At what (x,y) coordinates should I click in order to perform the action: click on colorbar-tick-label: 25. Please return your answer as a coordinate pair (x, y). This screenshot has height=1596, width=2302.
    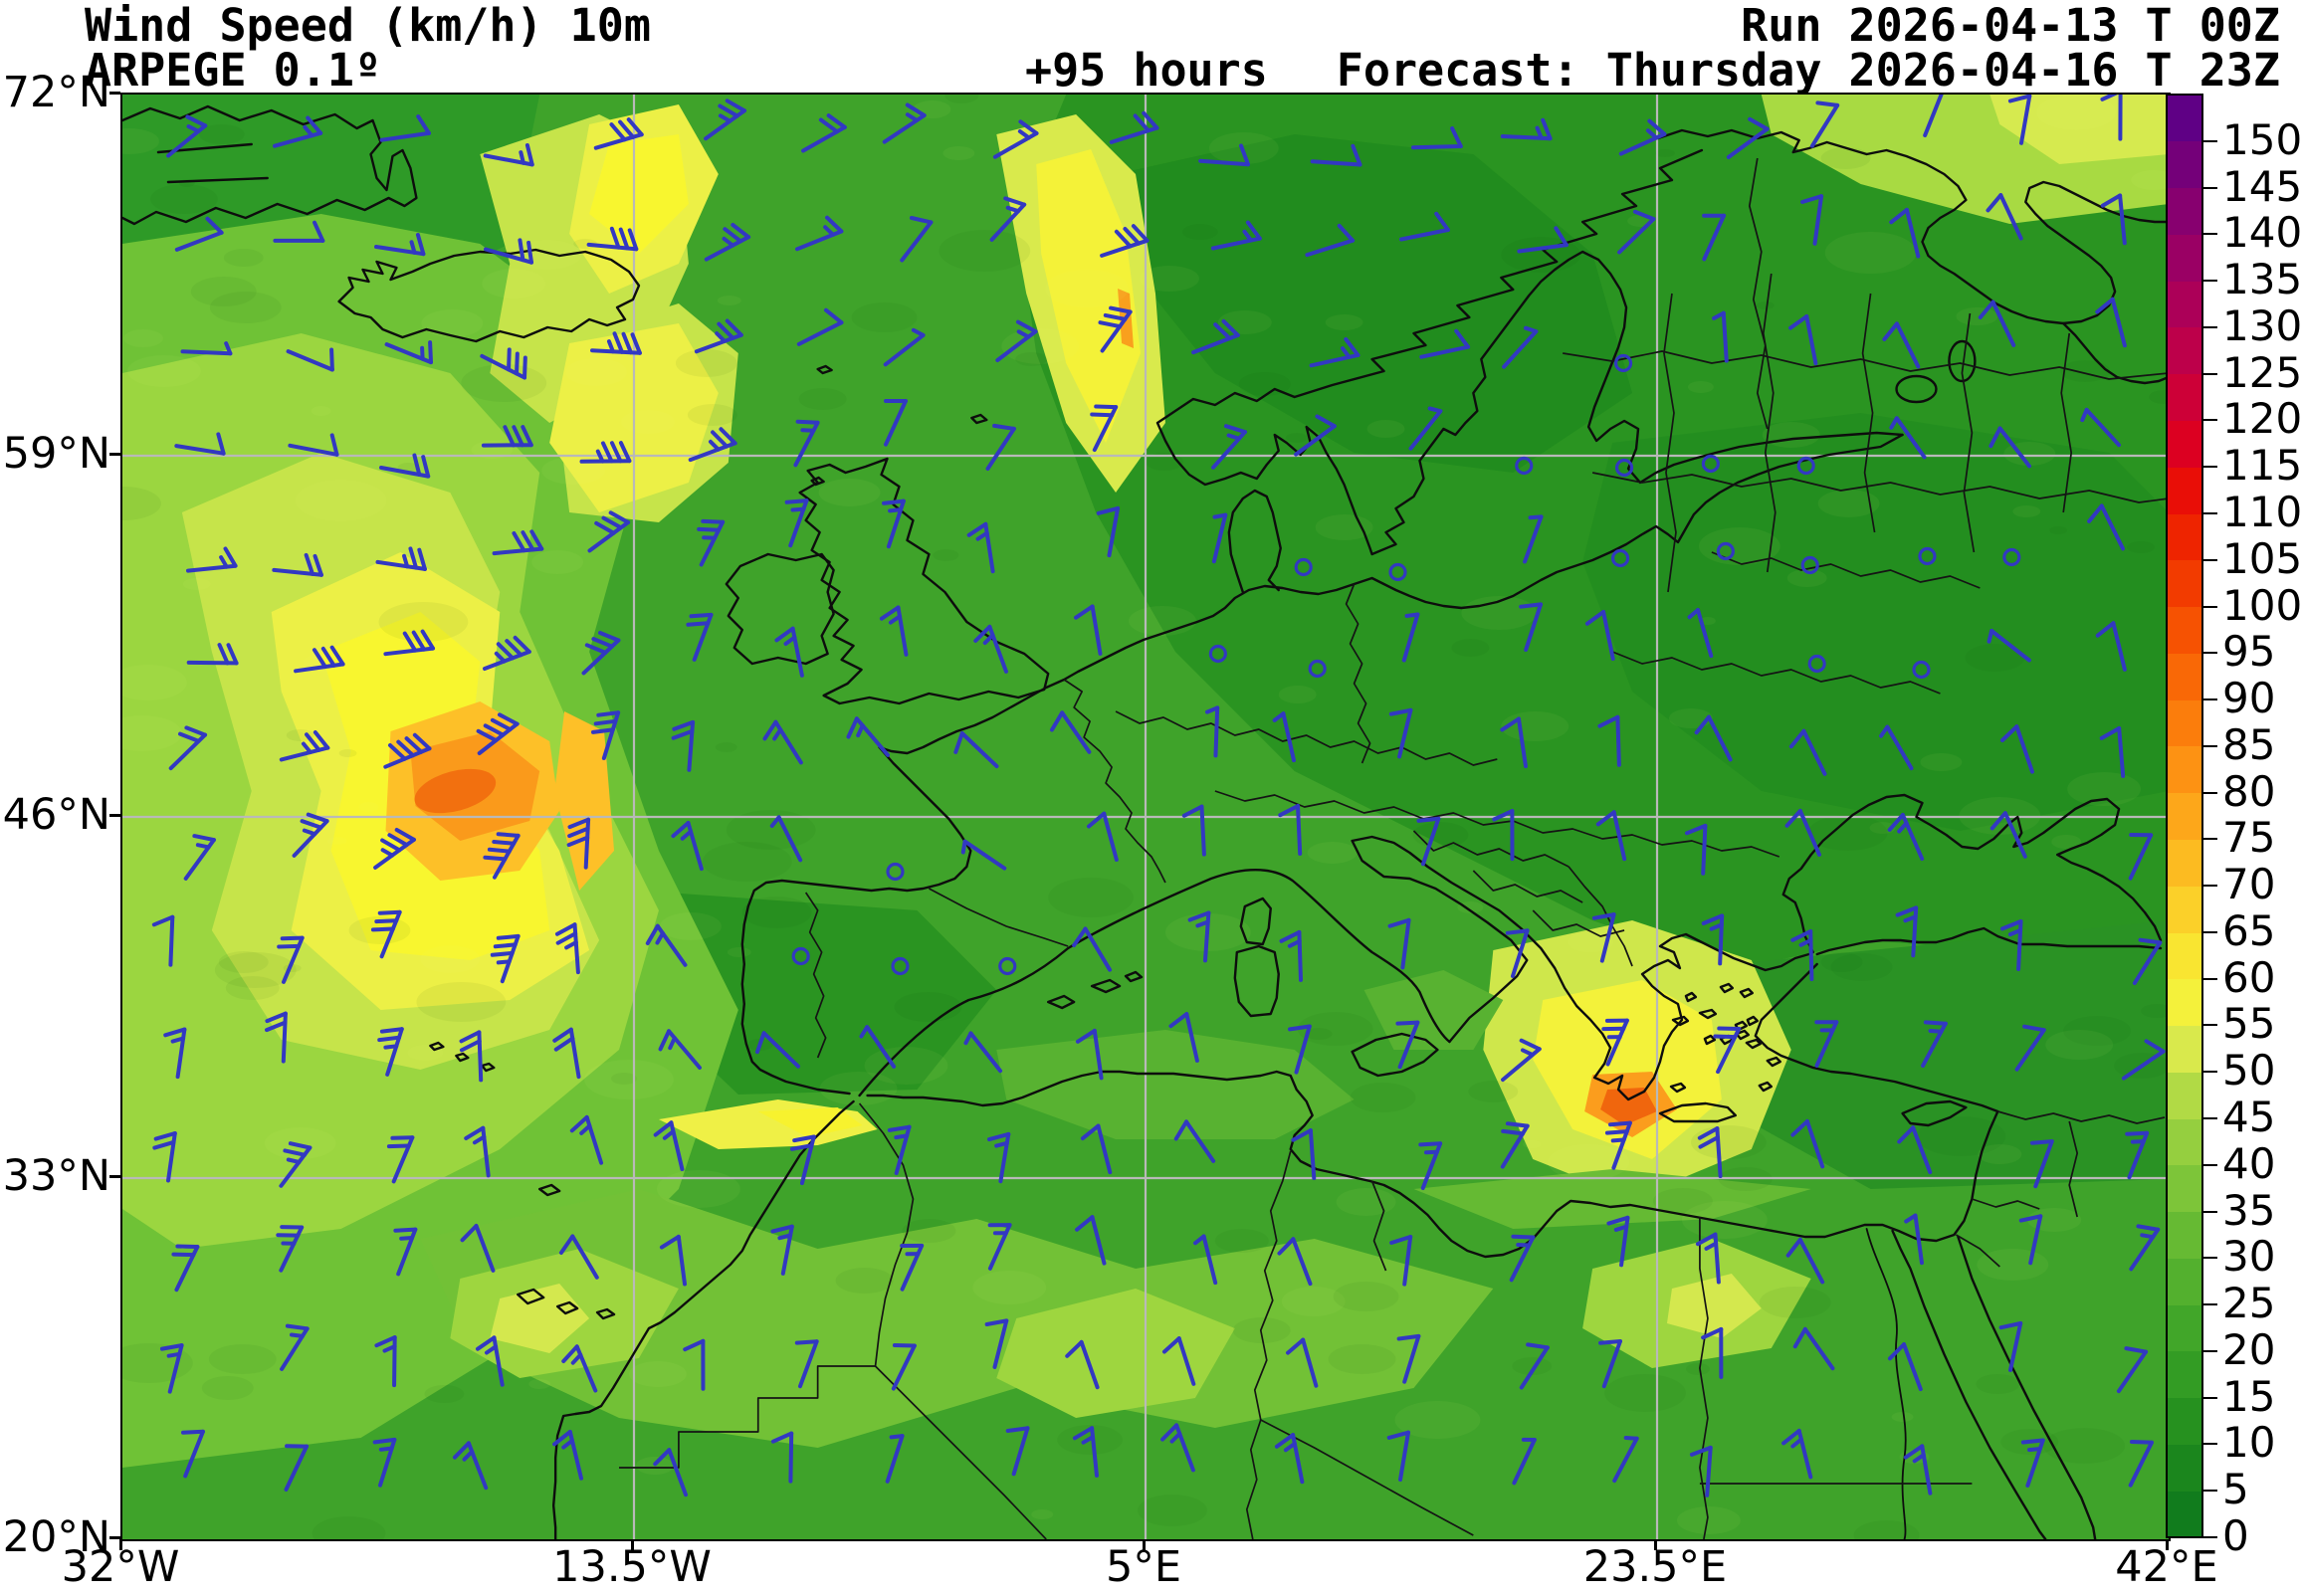
    Looking at the image, I should click on (2249, 1304).